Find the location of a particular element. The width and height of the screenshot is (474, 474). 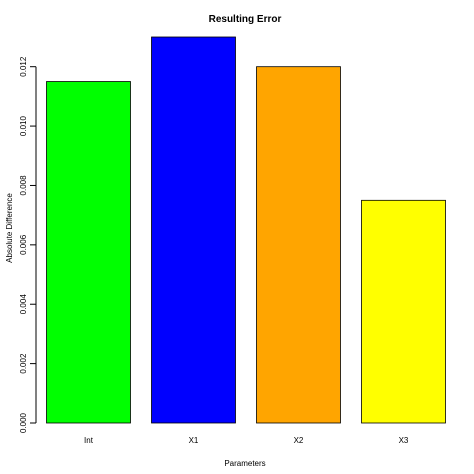

chart-title: Resulting Error is located at coordinates (245, 19).